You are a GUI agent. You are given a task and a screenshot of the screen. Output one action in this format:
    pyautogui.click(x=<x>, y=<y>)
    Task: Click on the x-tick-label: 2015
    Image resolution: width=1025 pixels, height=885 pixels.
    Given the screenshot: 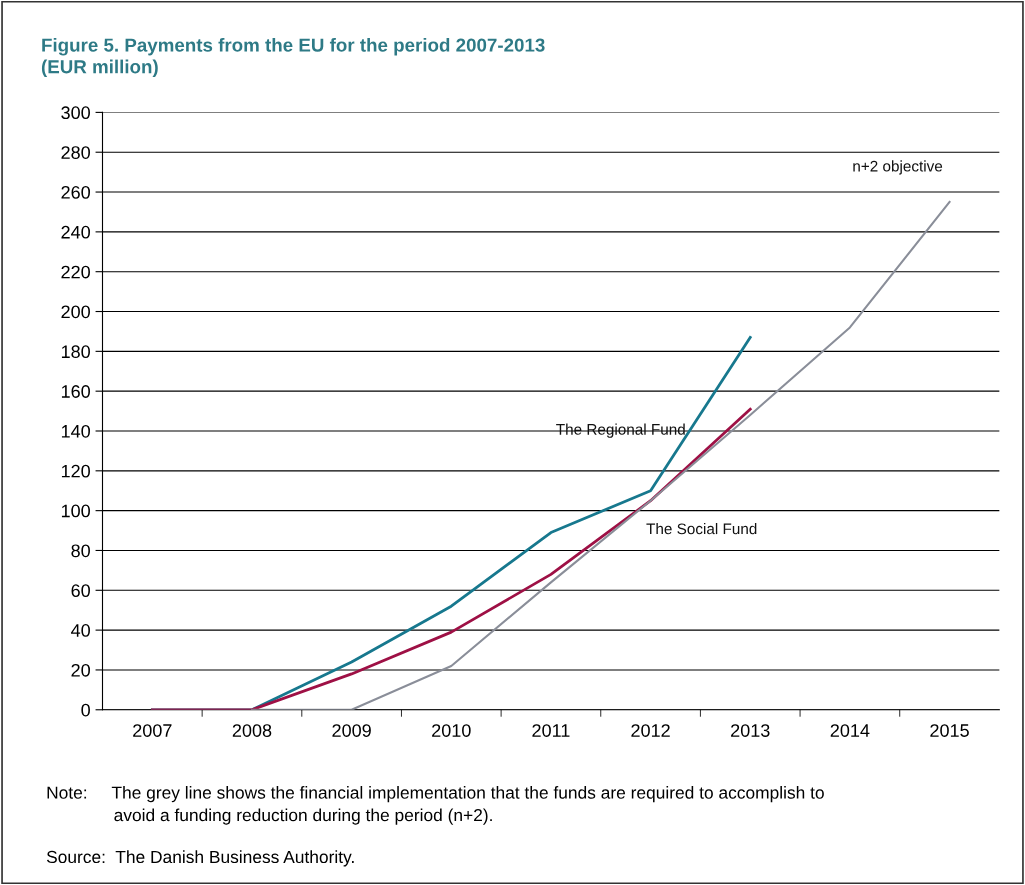 What is the action you would take?
    pyautogui.click(x=949, y=730)
    